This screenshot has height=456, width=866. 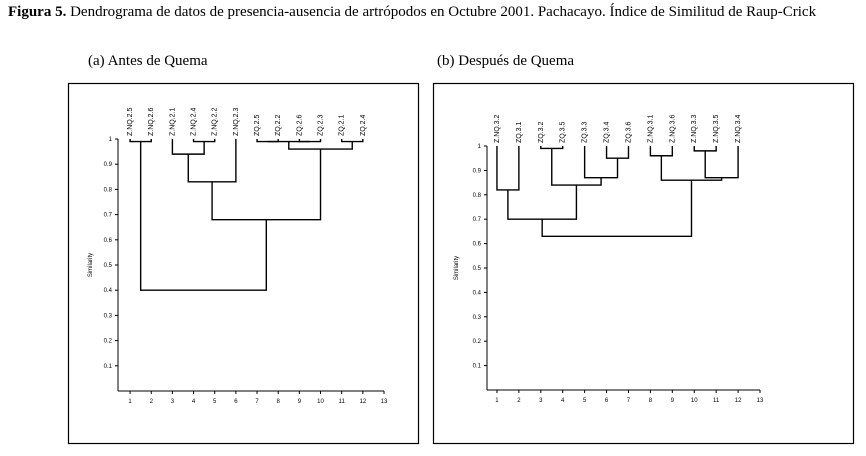 What do you see at coordinates (172, 121) in the screenshot?
I see `leaf-label: Z.NQ.2.1` at bounding box center [172, 121].